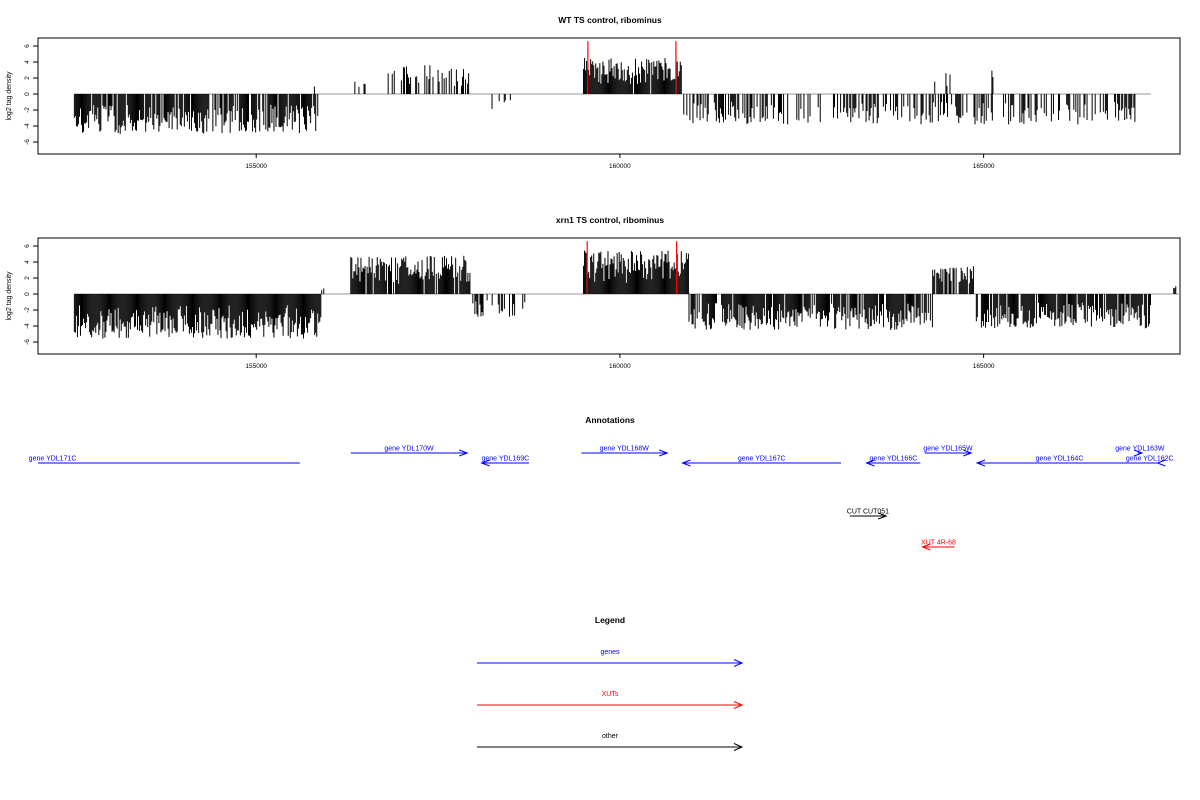 Image resolution: width=1200 pixels, height=800 pixels. I want to click on panel-wt-ylabel: log2 tag density, so click(9, 96).